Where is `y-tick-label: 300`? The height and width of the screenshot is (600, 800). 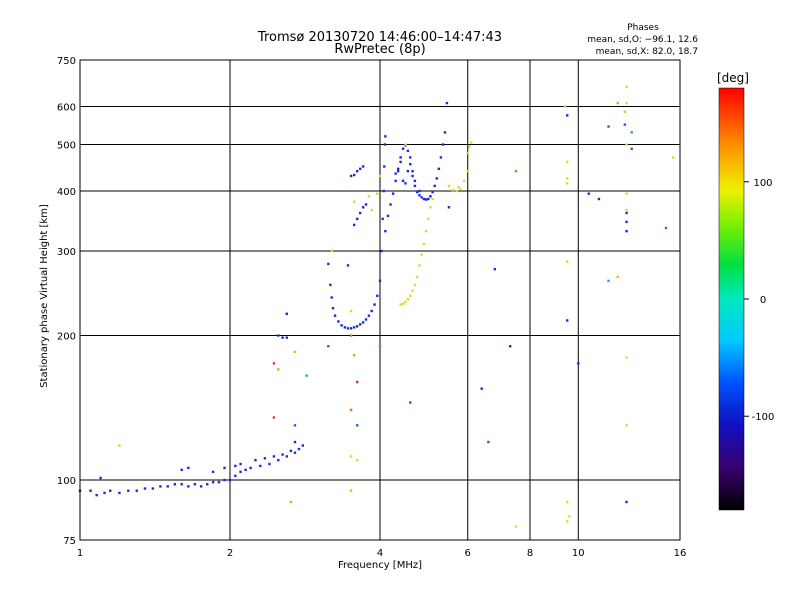 y-tick-label: 300 is located at coordinates (66, 252).